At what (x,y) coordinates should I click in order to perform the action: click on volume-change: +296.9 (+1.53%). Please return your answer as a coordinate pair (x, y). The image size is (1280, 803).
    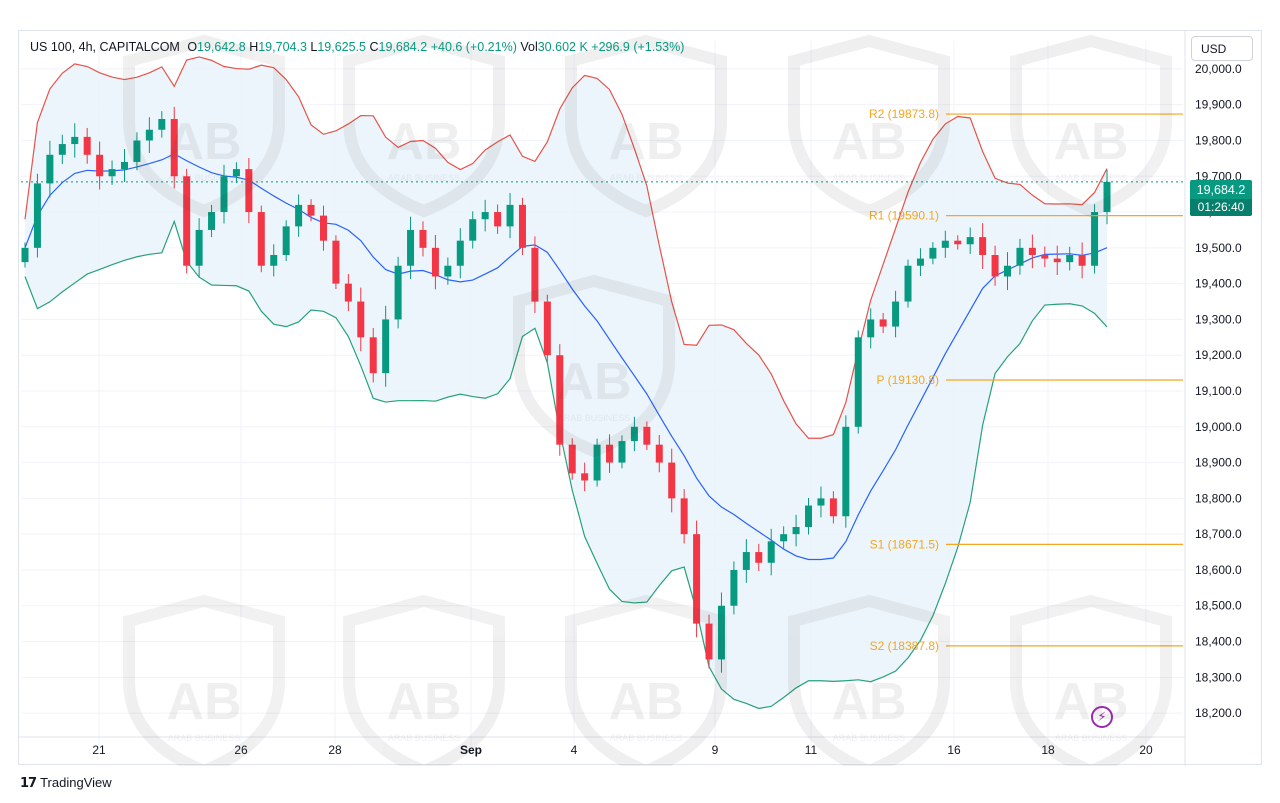
    Looking at the image, I should click on (638, 47).